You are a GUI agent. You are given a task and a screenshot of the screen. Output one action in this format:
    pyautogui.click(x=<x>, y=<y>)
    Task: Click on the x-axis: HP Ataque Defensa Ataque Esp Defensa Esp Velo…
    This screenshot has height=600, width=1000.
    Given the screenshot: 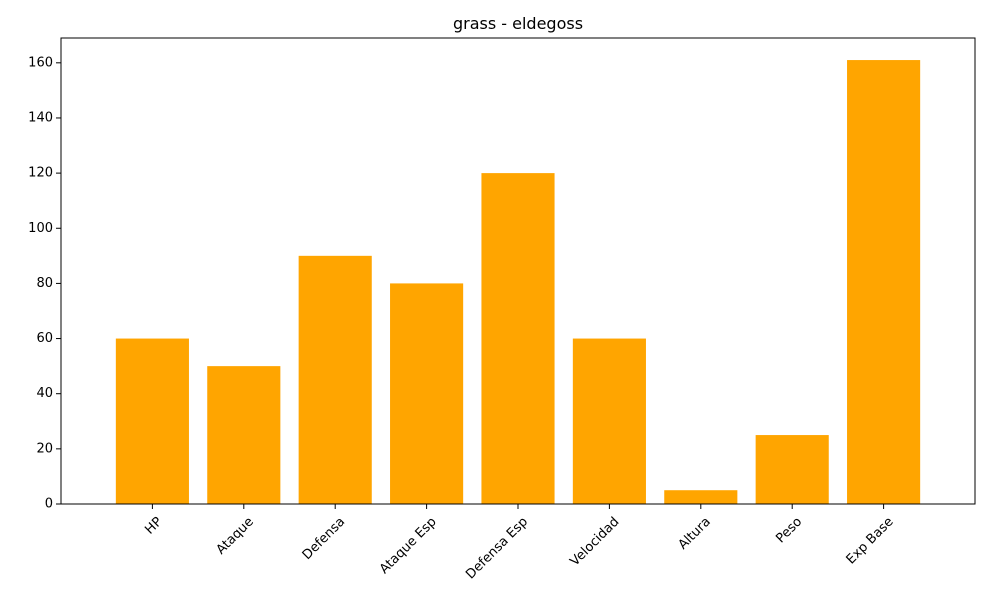 What is the action you would take?
    pyautogui.click(x=519, y=543)
    